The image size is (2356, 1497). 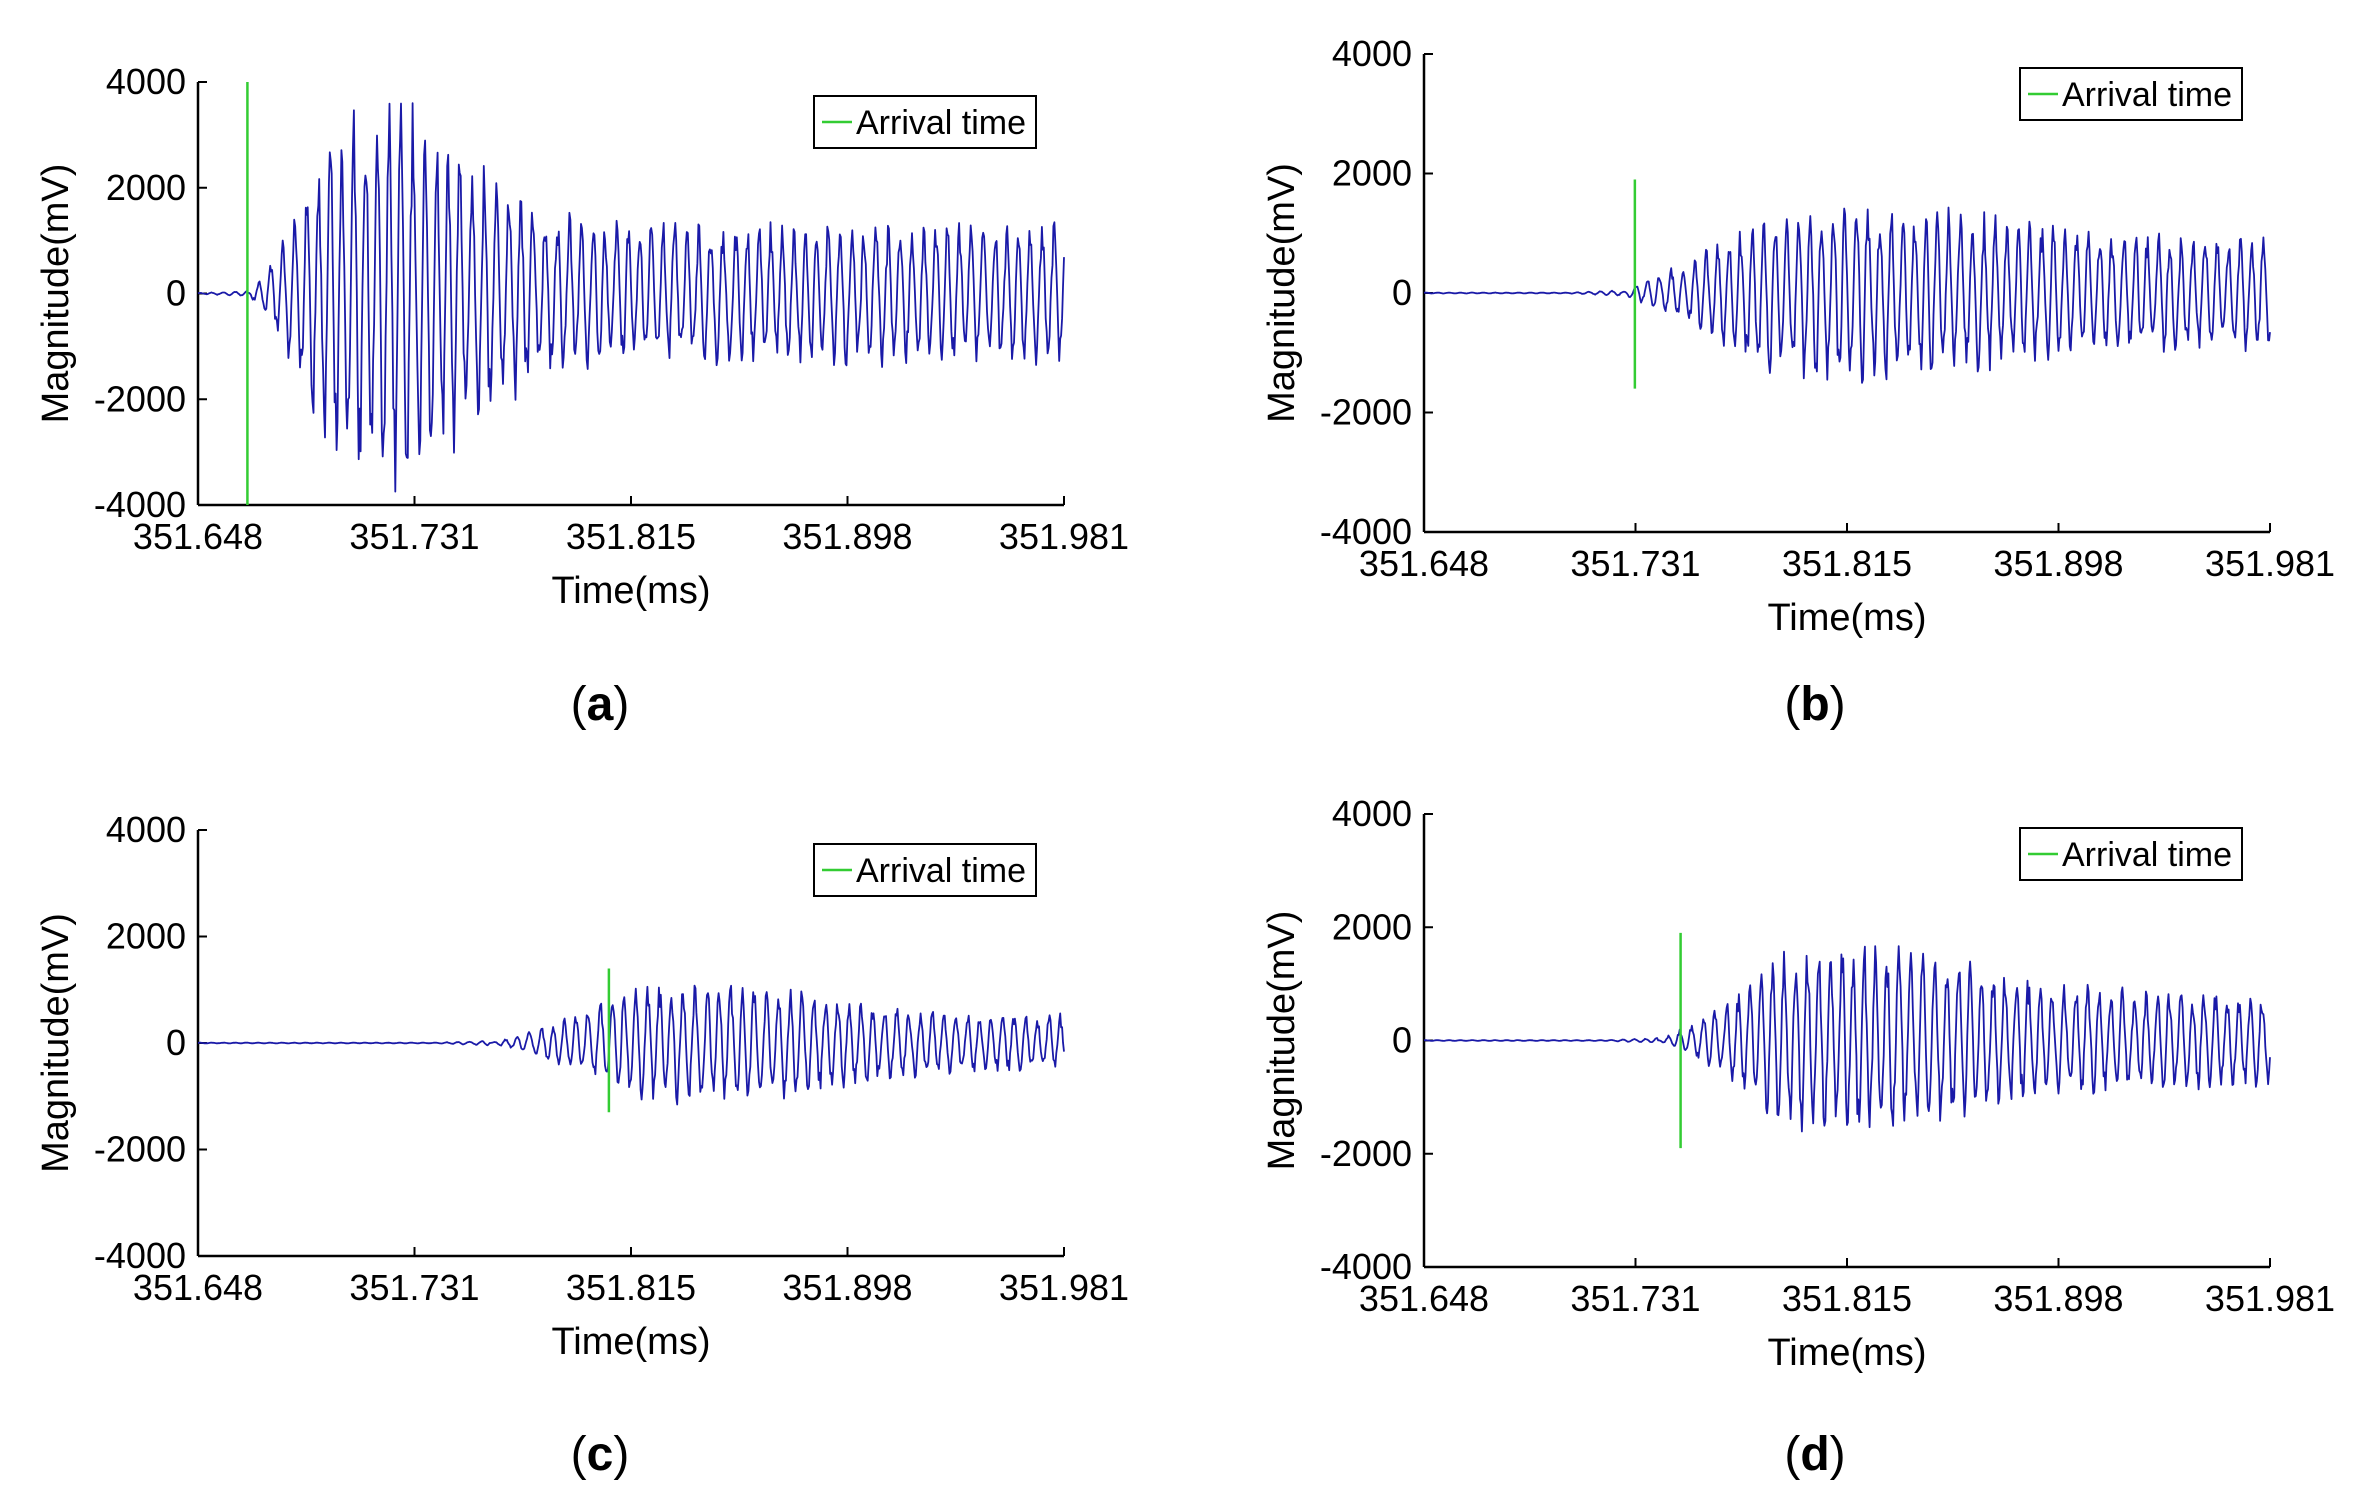 I want to click on panel-caption-letter: b, so click(x=1814, y=704).